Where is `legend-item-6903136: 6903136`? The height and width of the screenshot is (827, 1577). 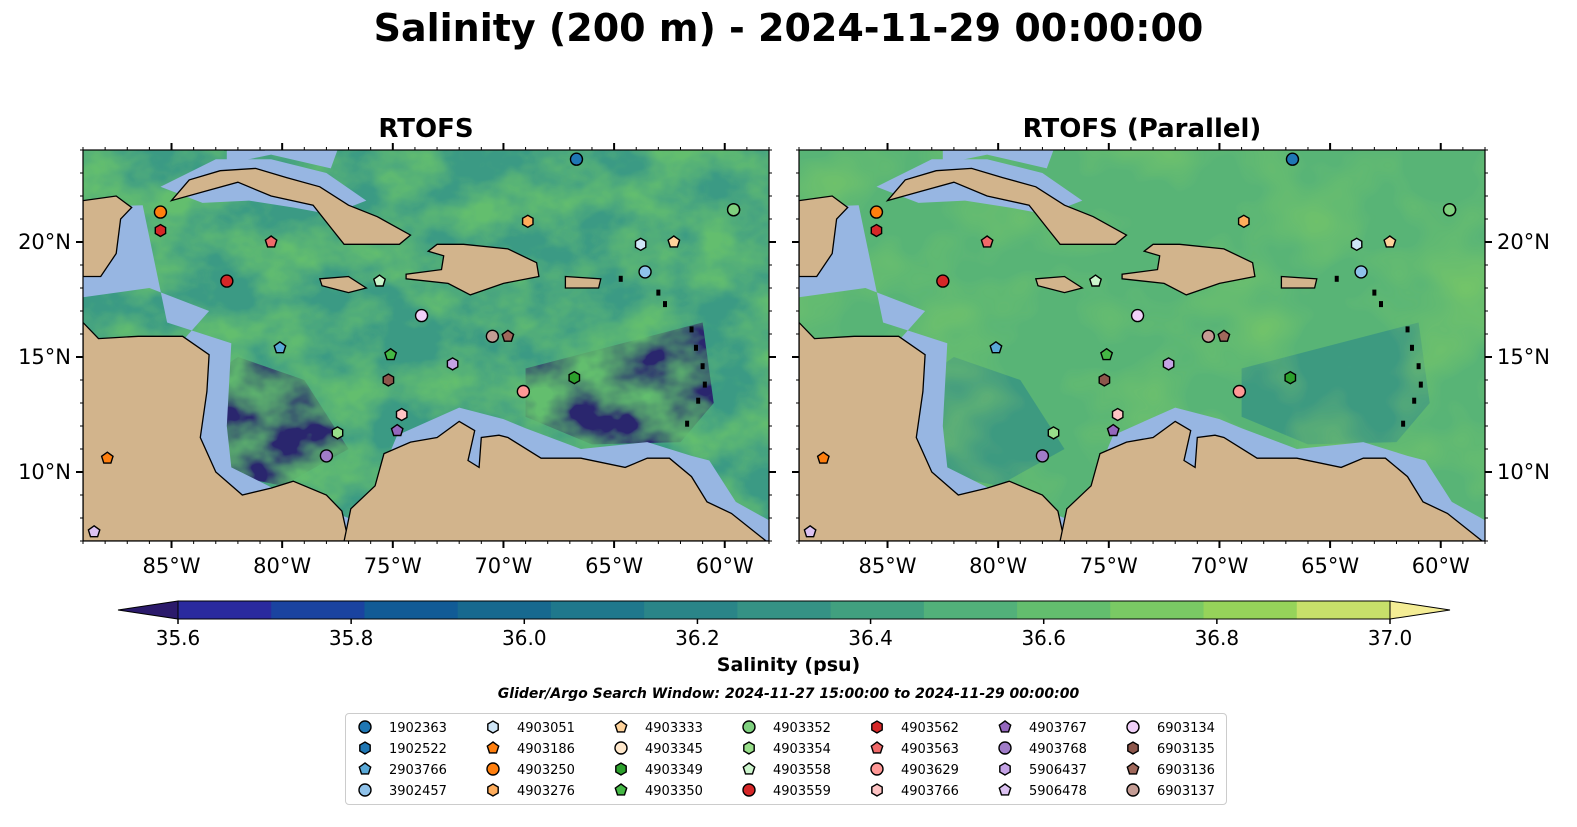
legend-item-6903136: 6903136 is located at coordinates (1170, 770).